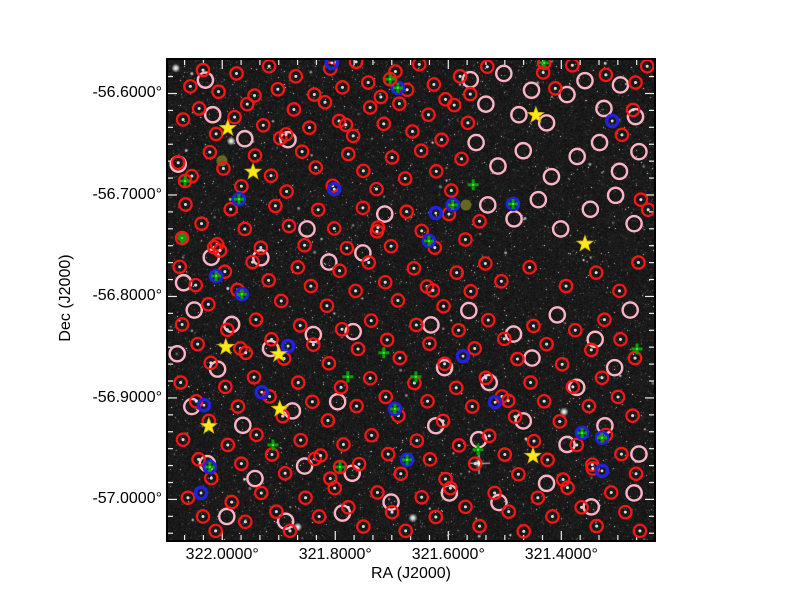 This screenshot has width=800, height=600. What do you see at coordinates (127, 397) in the screenshot?
I see `y-tick-label: -56.9000°` at bounding box center [127, 397].